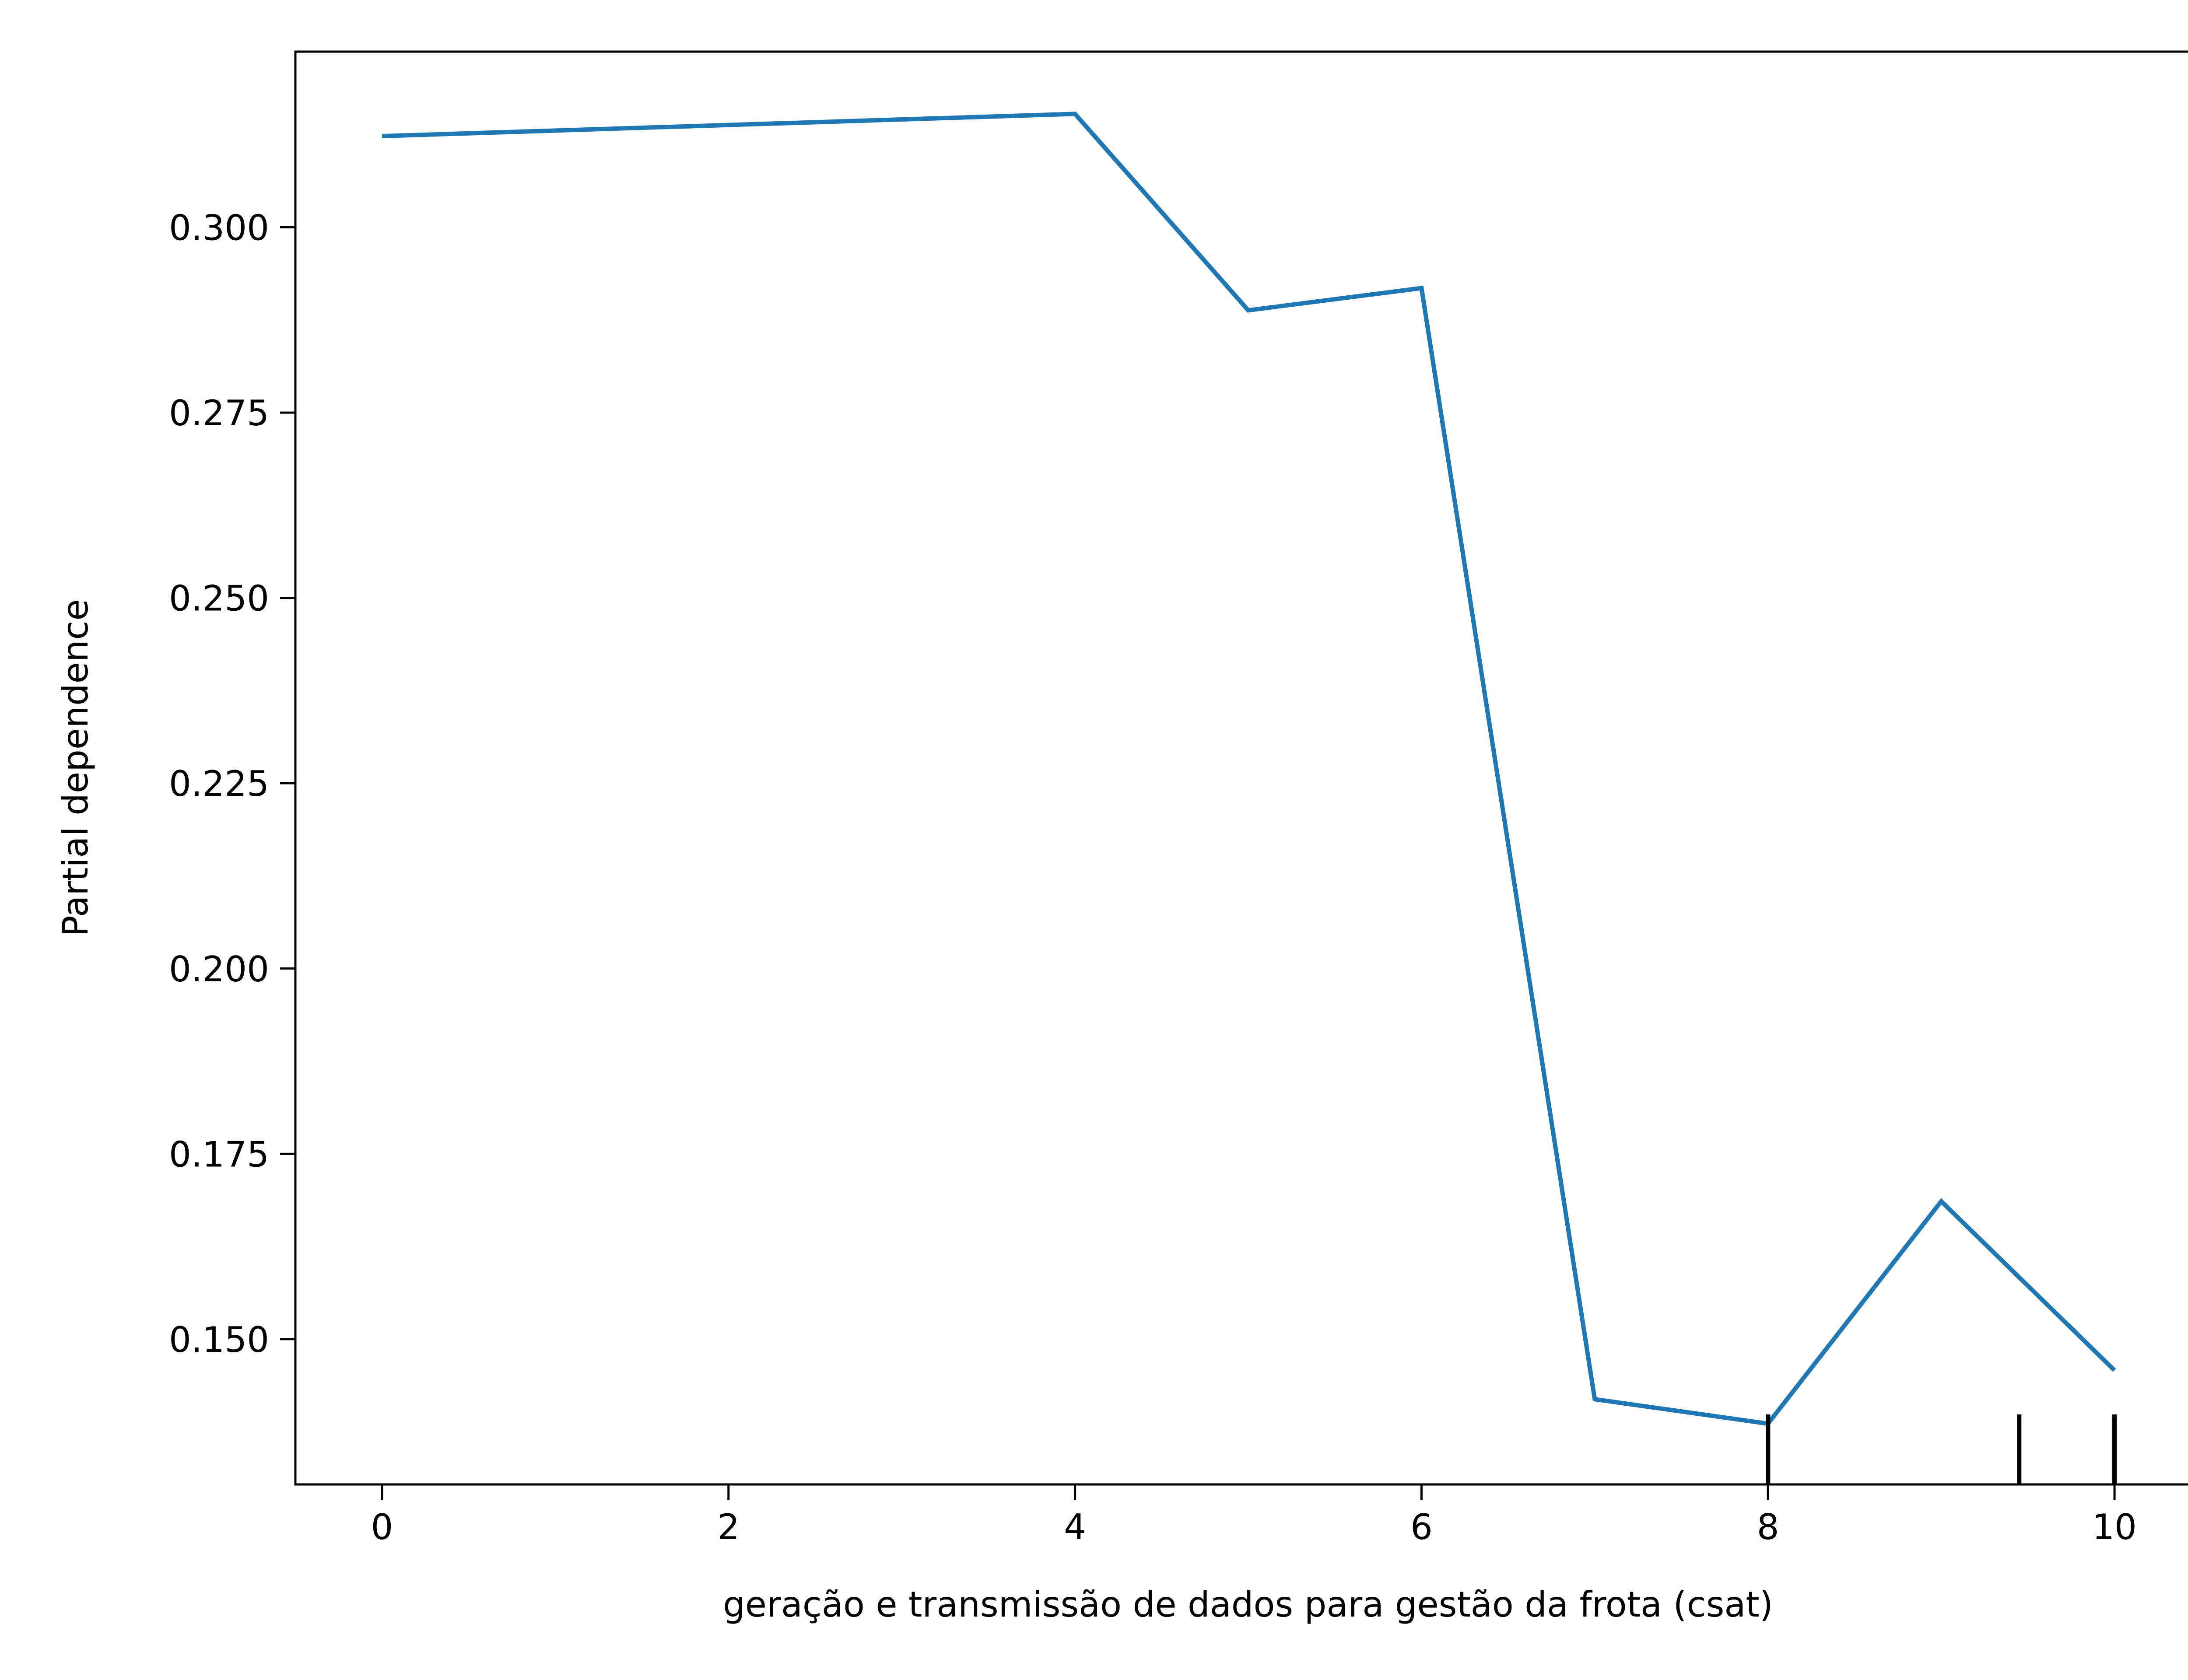 This screenshot has height=1680, width=2188. Describe the element at coordinates (75, 767) in the screenshot. I see `y-axis-label: Partial dependence` at that location.